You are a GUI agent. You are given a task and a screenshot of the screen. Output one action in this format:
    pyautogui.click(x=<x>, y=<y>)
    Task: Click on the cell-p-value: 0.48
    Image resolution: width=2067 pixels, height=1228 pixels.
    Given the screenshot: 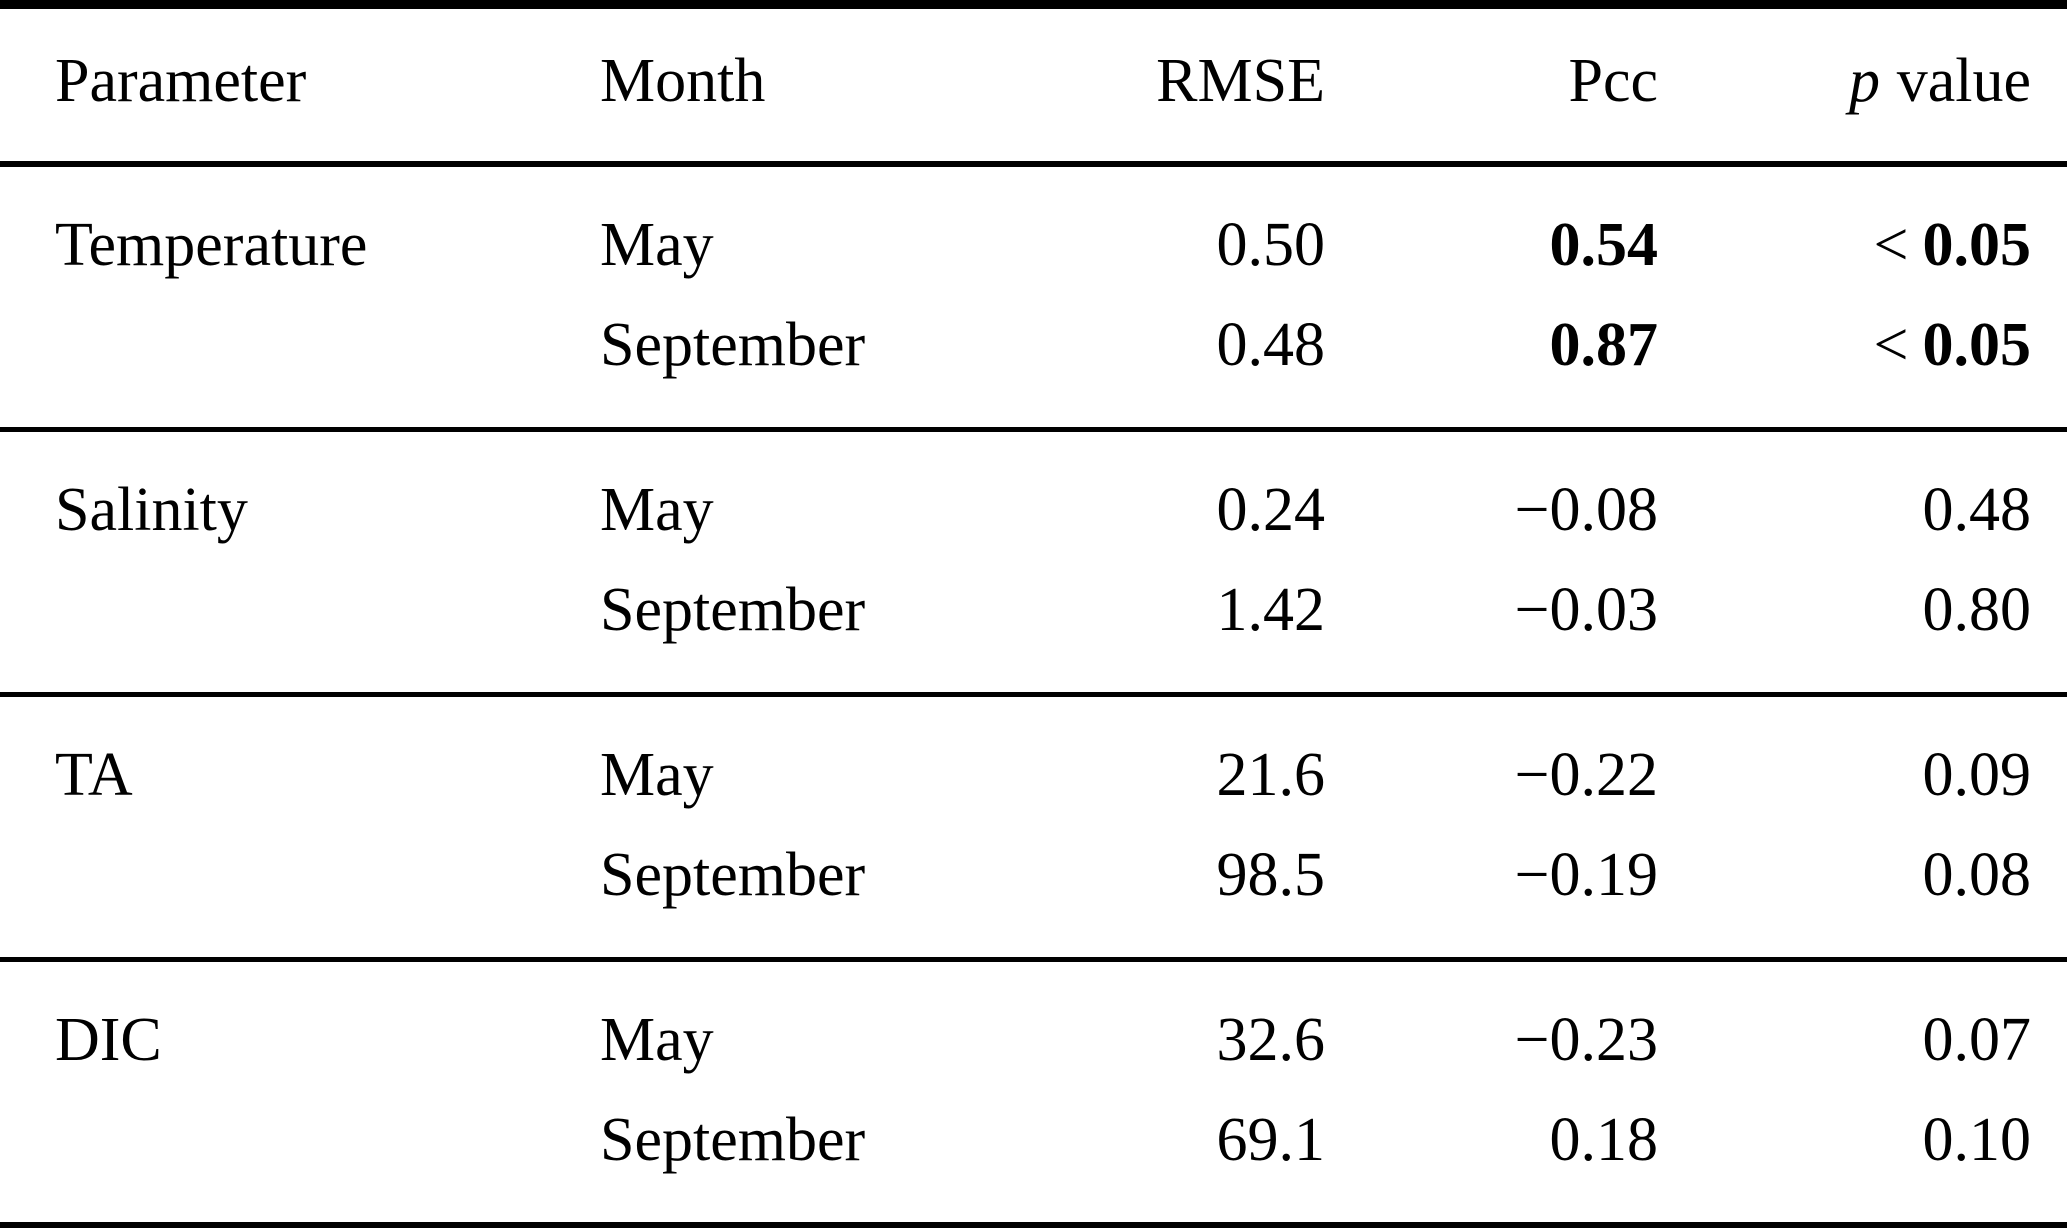 What is the action you would take?
    pyautogui.click(x=1862, y=495)
    